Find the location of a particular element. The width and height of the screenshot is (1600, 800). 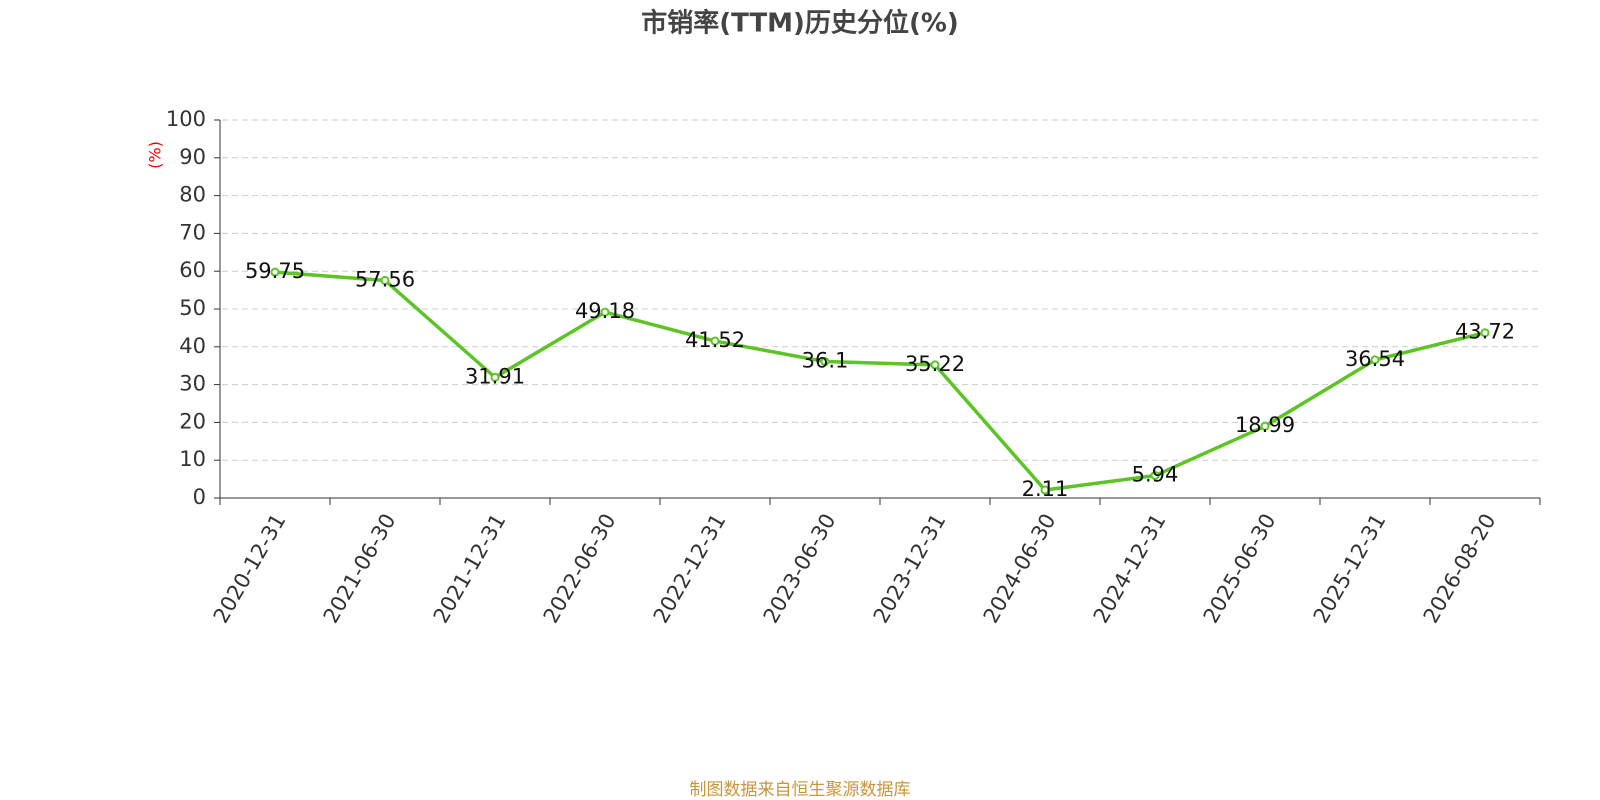

y-tick-label: 40 is located at coordinates (192, 346).